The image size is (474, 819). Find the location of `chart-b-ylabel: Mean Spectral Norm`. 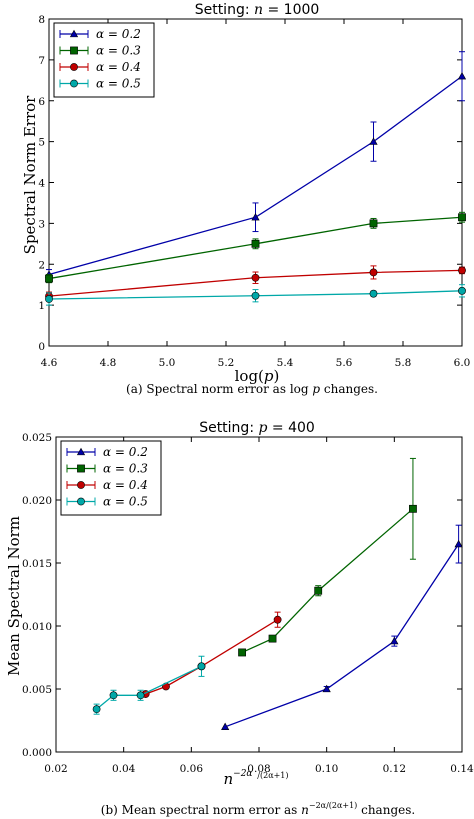

chart-b-ylabel: Mean Spectral Norm is located at coordinates (14, 596).